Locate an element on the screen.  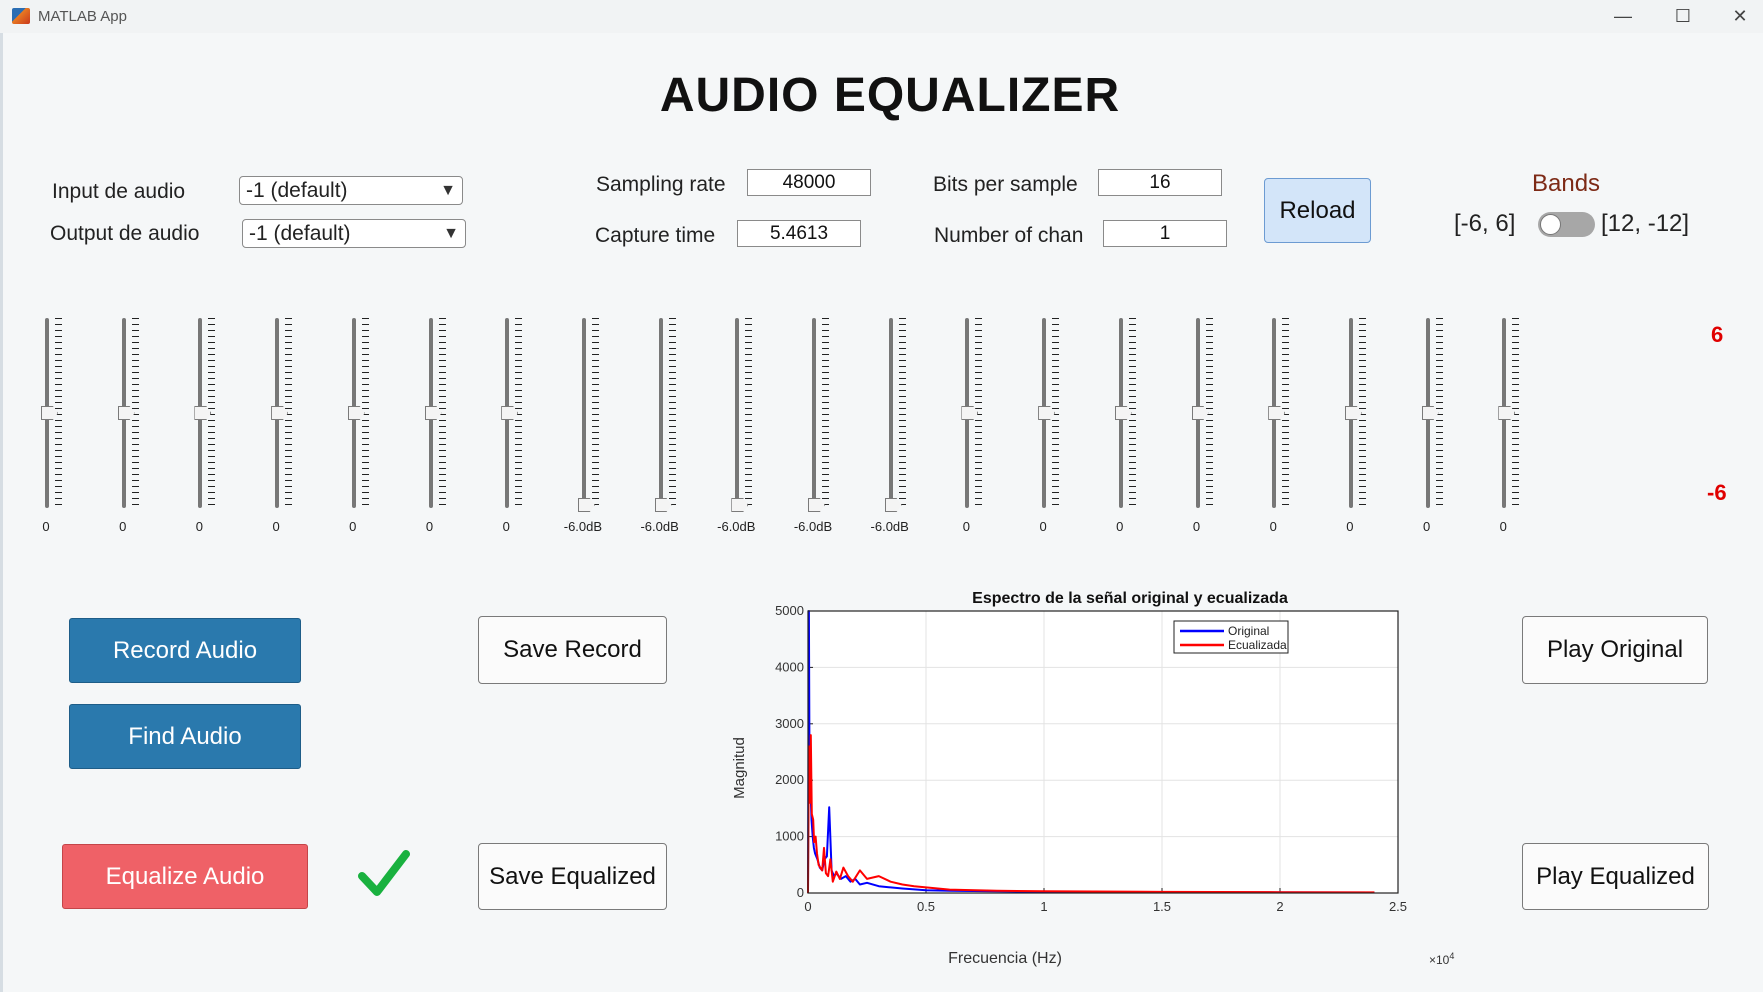
record-audio-button: Record Audio is located at coordinates (185, 650).